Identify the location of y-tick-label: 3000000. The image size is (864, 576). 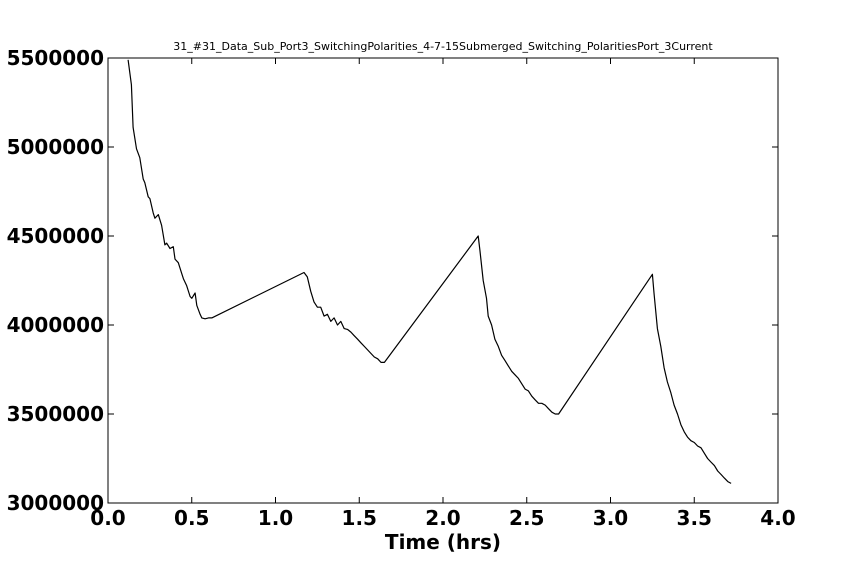
(55, 503).